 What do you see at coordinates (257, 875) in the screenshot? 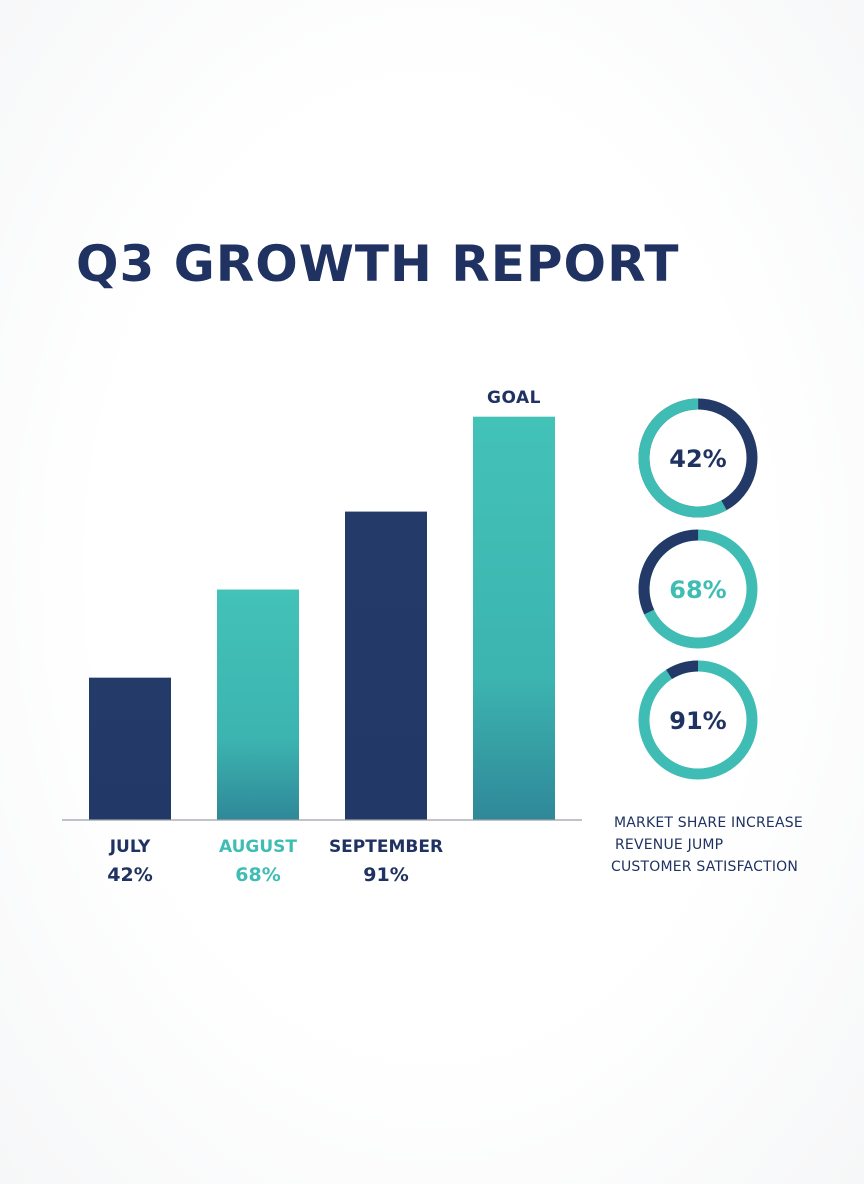
I see `value-label-august: 68%` at bounding box center [257, 875].